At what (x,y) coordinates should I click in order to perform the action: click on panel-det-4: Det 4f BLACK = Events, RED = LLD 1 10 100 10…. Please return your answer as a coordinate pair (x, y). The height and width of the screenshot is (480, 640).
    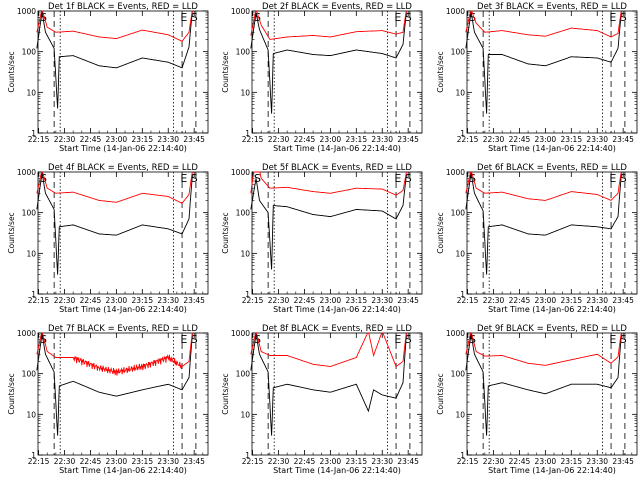
    Looking at the image, I should click on (108, 238).